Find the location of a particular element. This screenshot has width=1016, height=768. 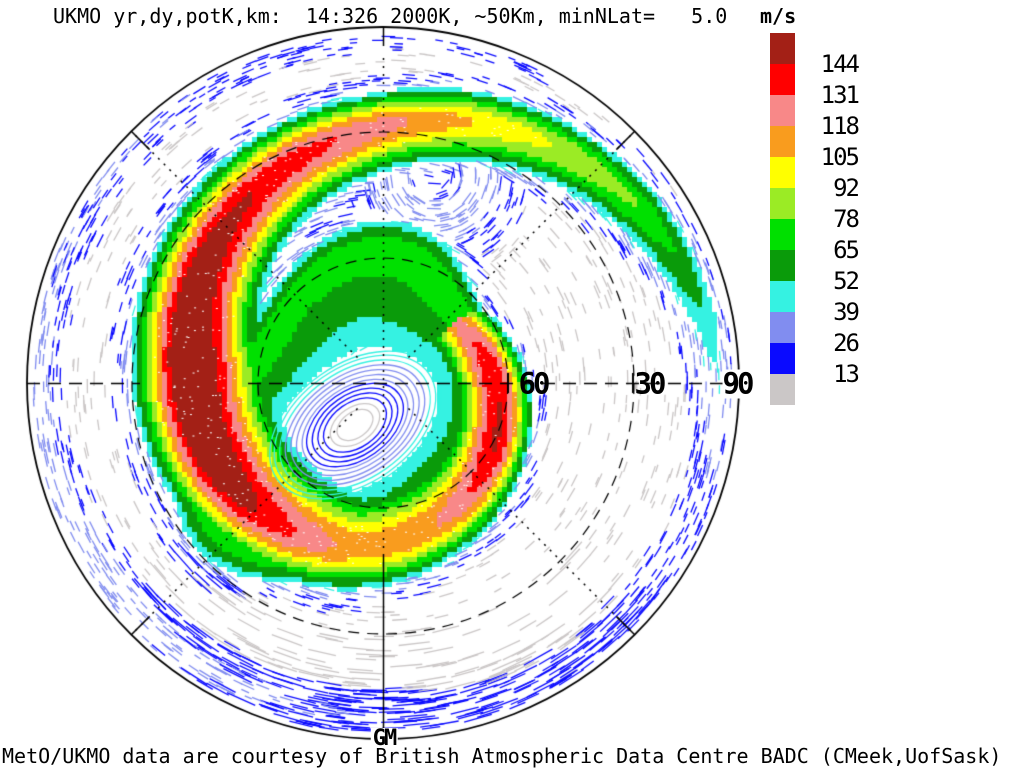

colorbar-tick-label: 131 is located at coordinates (840, 95).